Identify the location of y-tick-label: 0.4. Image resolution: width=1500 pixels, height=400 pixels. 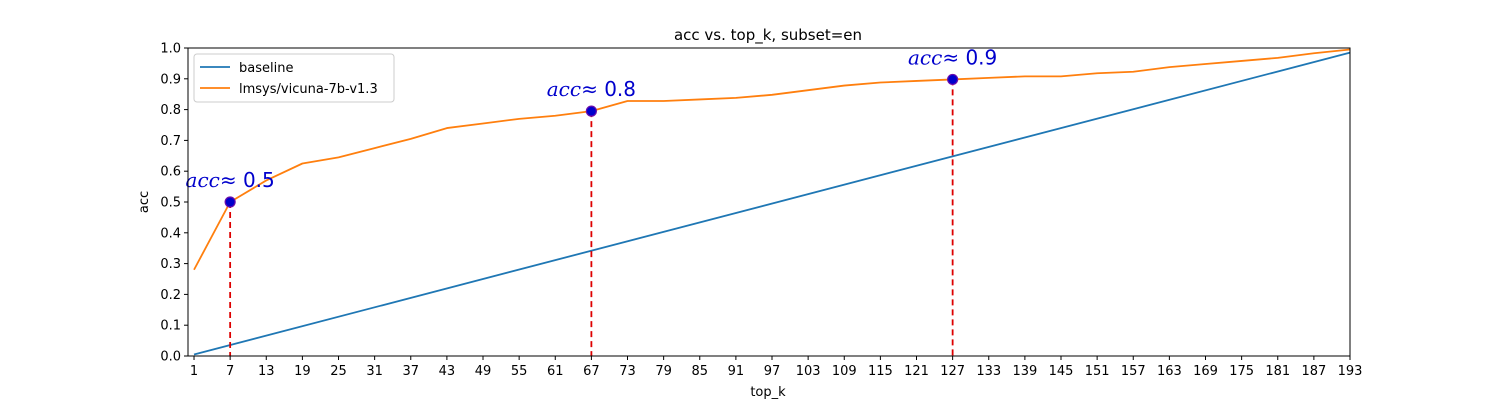
(170, 233).